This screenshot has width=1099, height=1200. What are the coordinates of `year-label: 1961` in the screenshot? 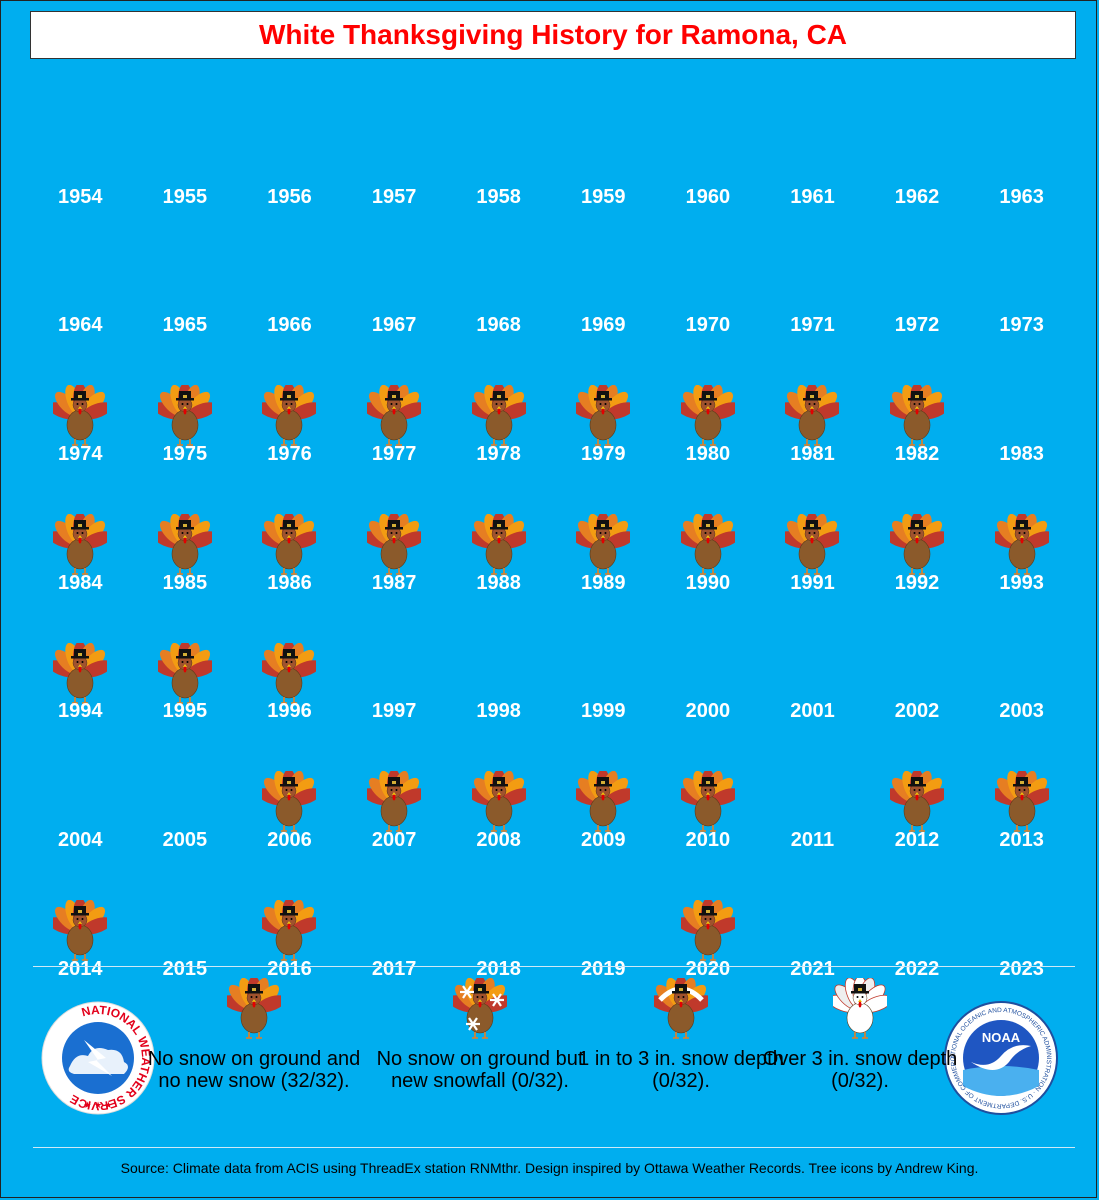 It's located at (812, 196).